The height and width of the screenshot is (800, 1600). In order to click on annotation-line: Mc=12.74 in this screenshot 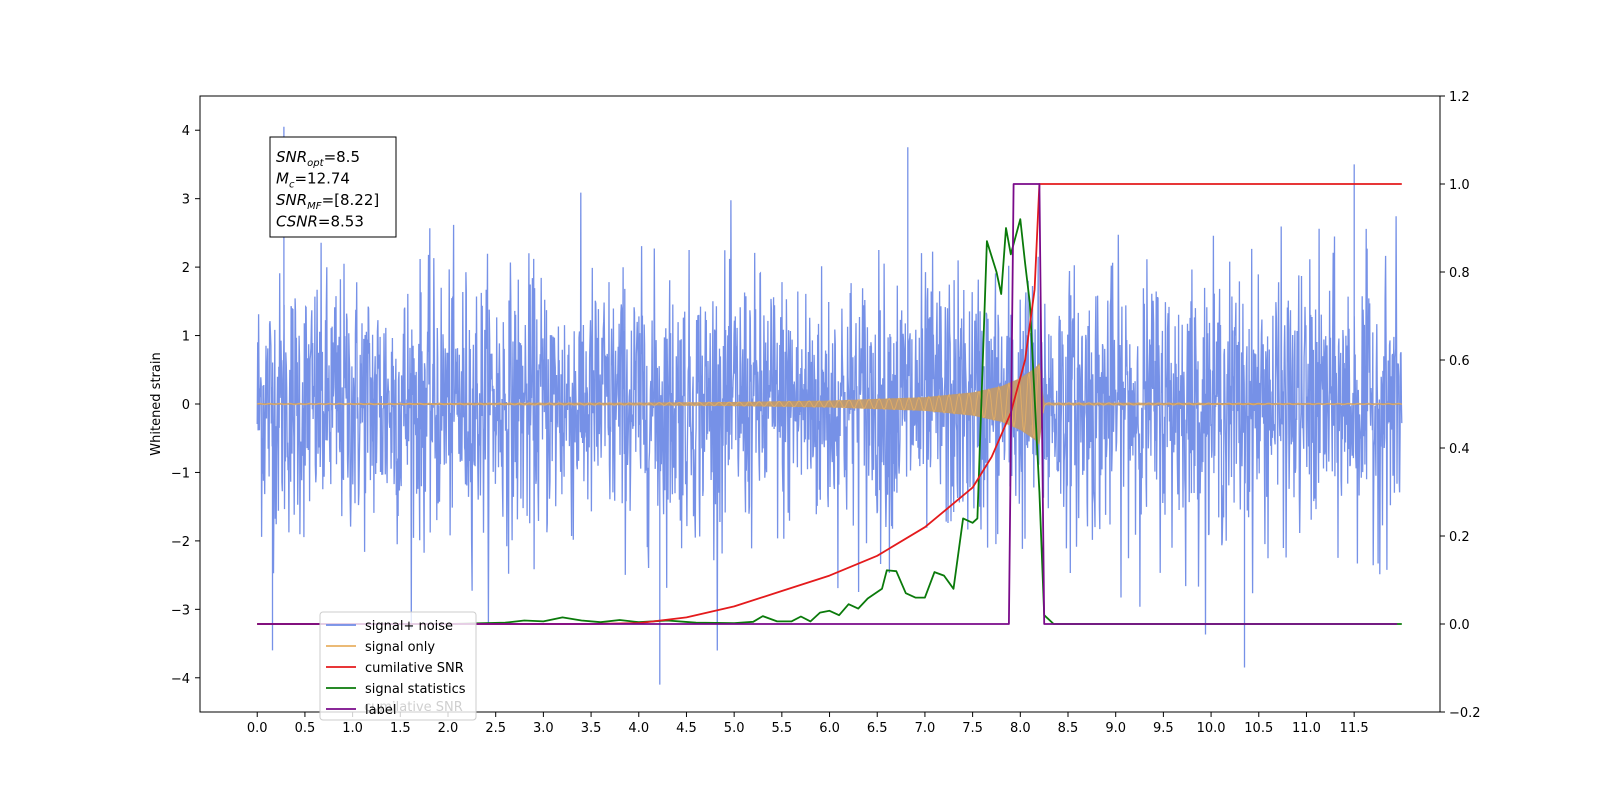, I will do `click(313, 180)`.